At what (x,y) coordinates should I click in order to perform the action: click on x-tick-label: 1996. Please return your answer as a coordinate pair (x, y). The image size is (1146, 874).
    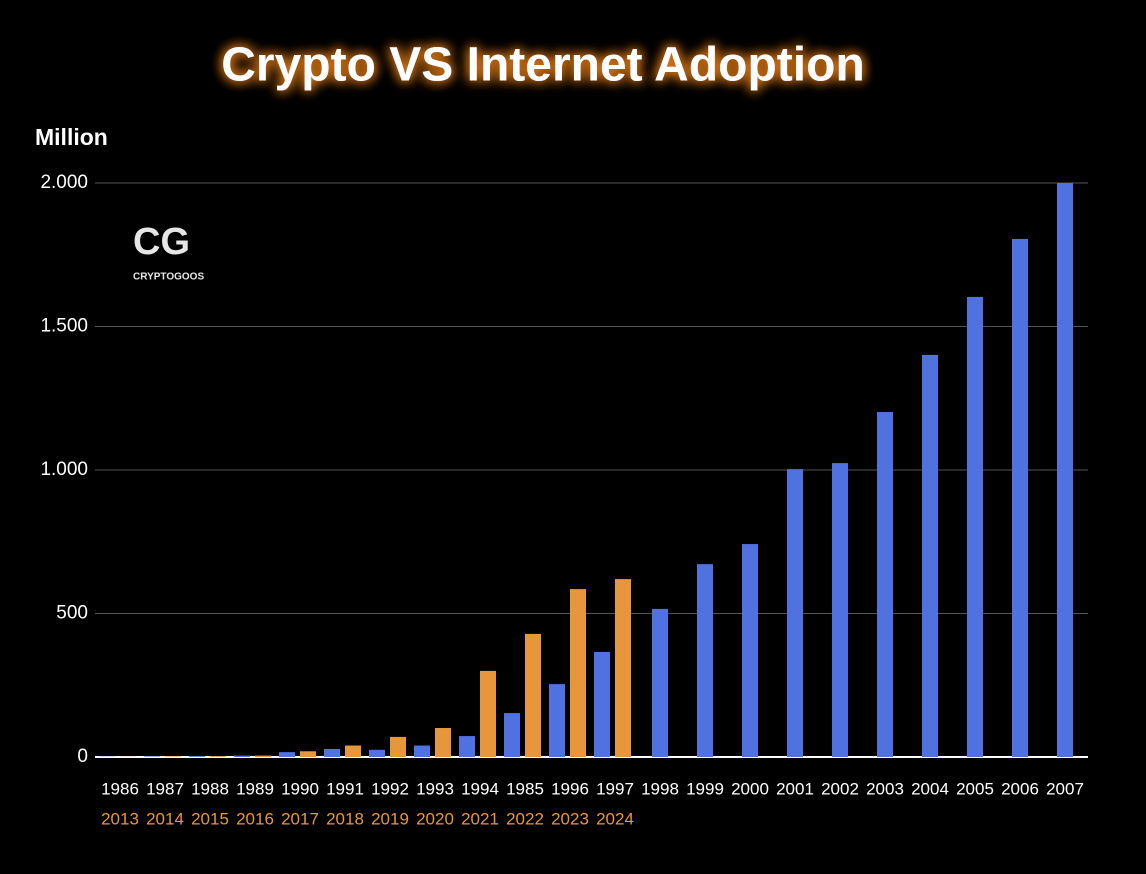
    Looking at the image, I should click on (570, 788).